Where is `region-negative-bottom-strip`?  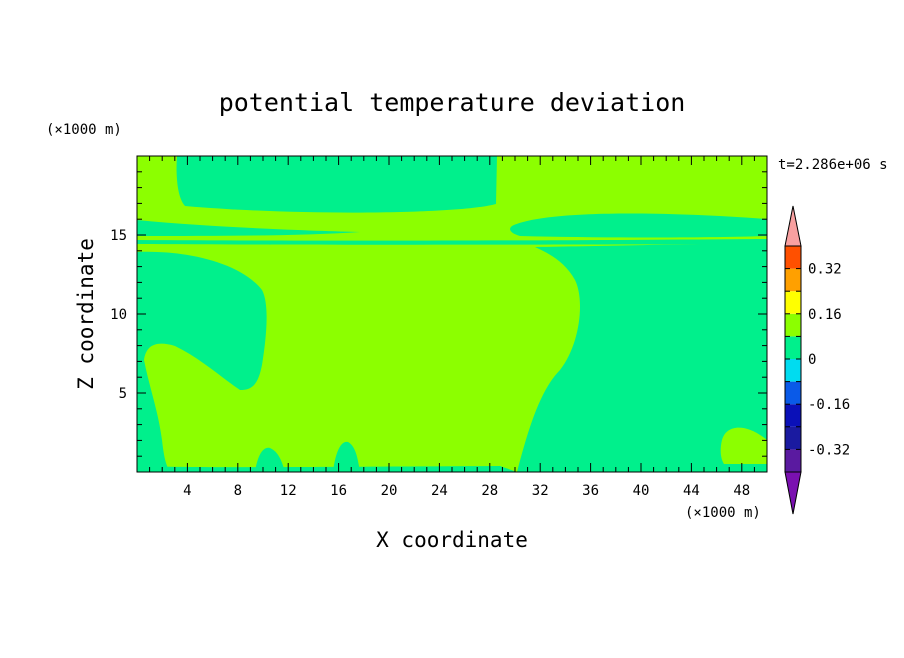 region-negative-bottom-strip is located at coordinates (327, 469).